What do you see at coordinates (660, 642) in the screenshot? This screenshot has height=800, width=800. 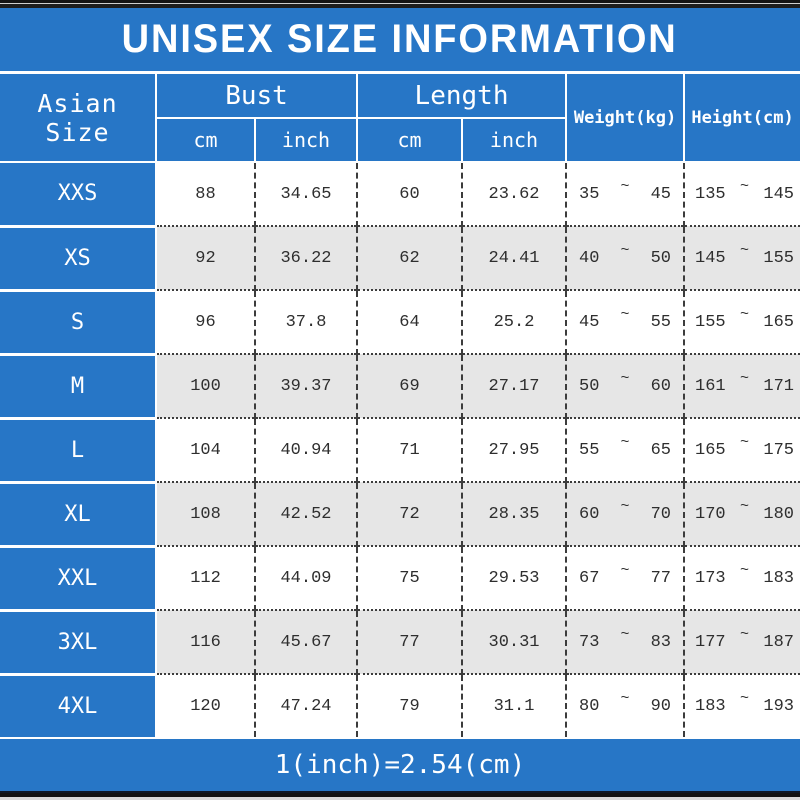 I see `weight-max: 83` at bounding box center [660, 642].